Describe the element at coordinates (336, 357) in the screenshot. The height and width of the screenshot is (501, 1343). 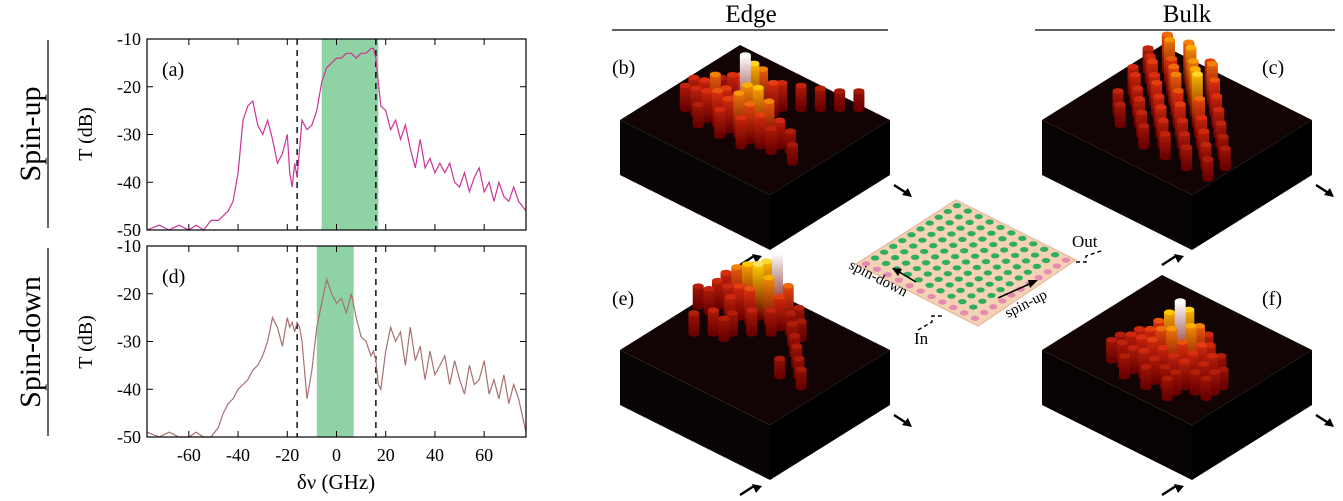
I see `chart-d-series-line` at that location.